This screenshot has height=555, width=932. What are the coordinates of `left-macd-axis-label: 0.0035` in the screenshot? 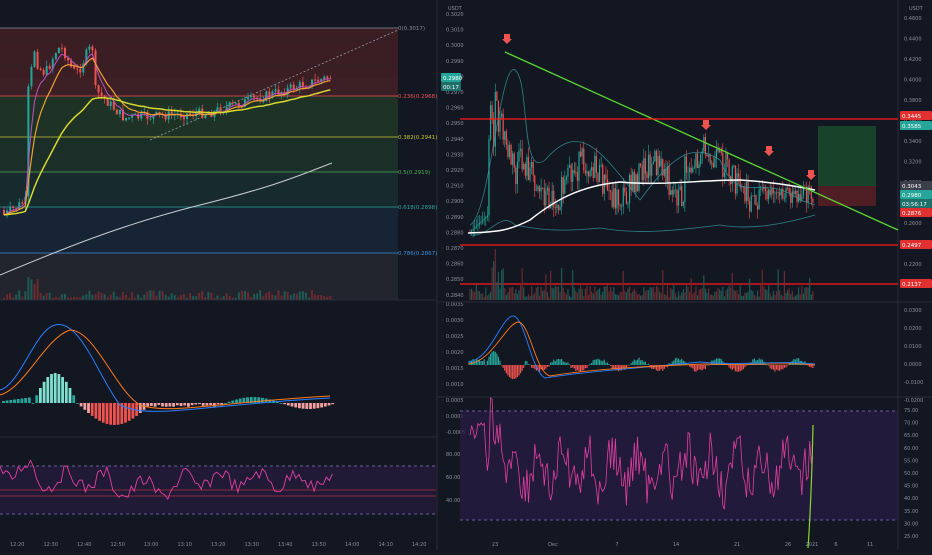 It's located at (455, 305).